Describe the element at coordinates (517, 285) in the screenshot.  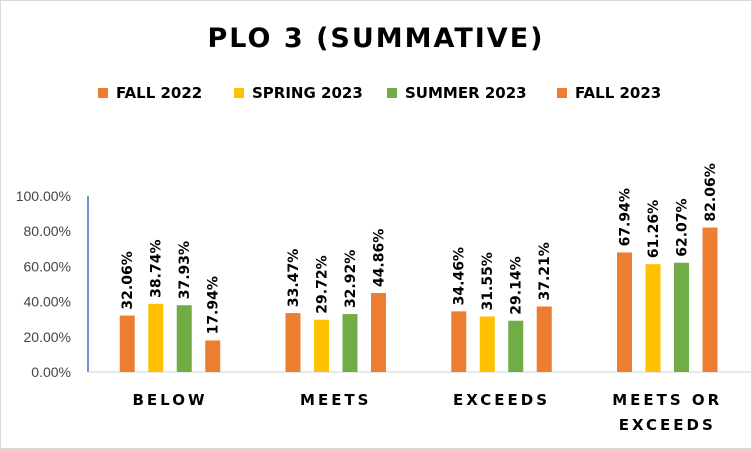
I see `data-label: 29.14%` at that location.